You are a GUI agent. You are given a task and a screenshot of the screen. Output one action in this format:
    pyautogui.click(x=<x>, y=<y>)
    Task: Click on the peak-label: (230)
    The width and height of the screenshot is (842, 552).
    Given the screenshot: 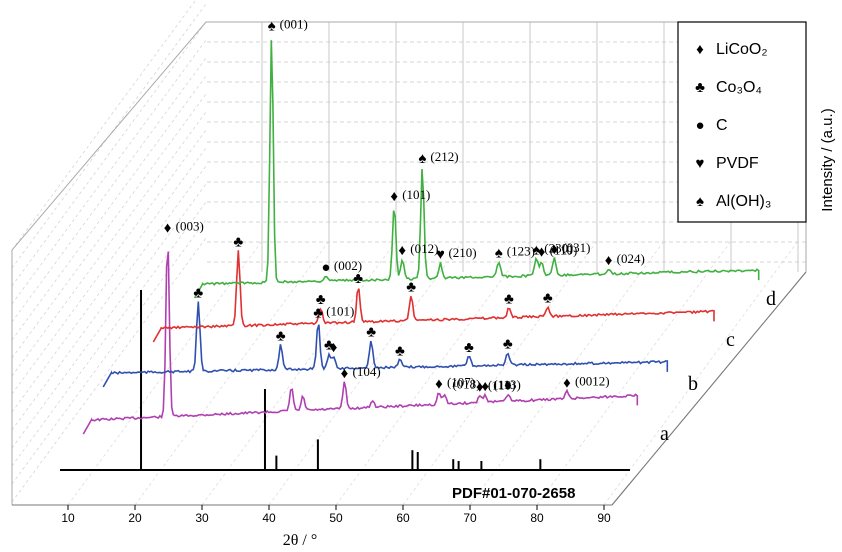 What is the action you would take?
    pyautogui.click(x=558, y=247)
    